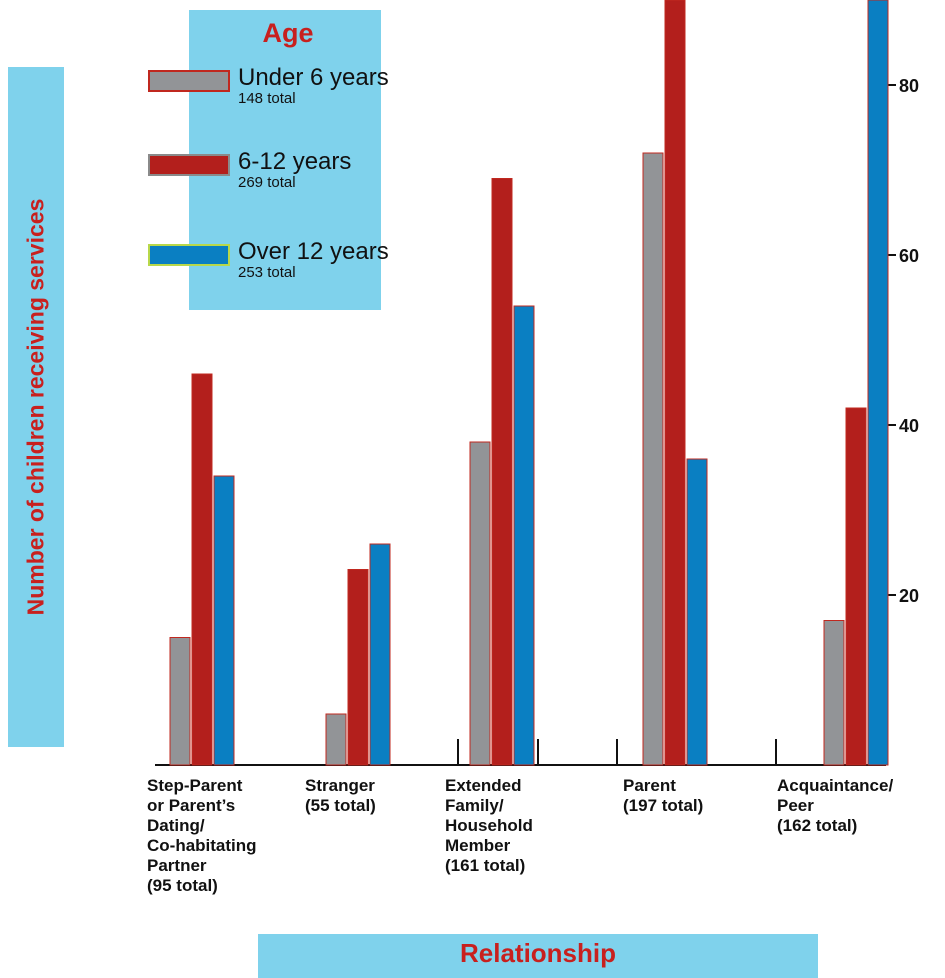  What do you see at coordinates (313, 77) in the screenshot?
I see `legend-label-under-6: Under 6 years` at bounding box center [313, 77].